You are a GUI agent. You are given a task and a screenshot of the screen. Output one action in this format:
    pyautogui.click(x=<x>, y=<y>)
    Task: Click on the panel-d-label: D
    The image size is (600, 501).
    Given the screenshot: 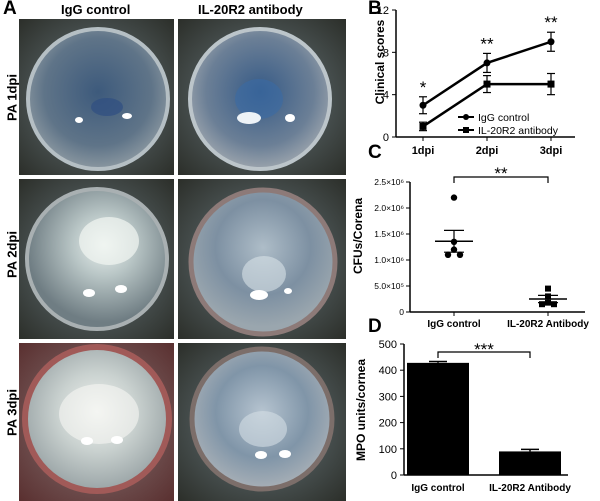 What is the action you would take?
    pyautogui.click(x=375, y=326)
    